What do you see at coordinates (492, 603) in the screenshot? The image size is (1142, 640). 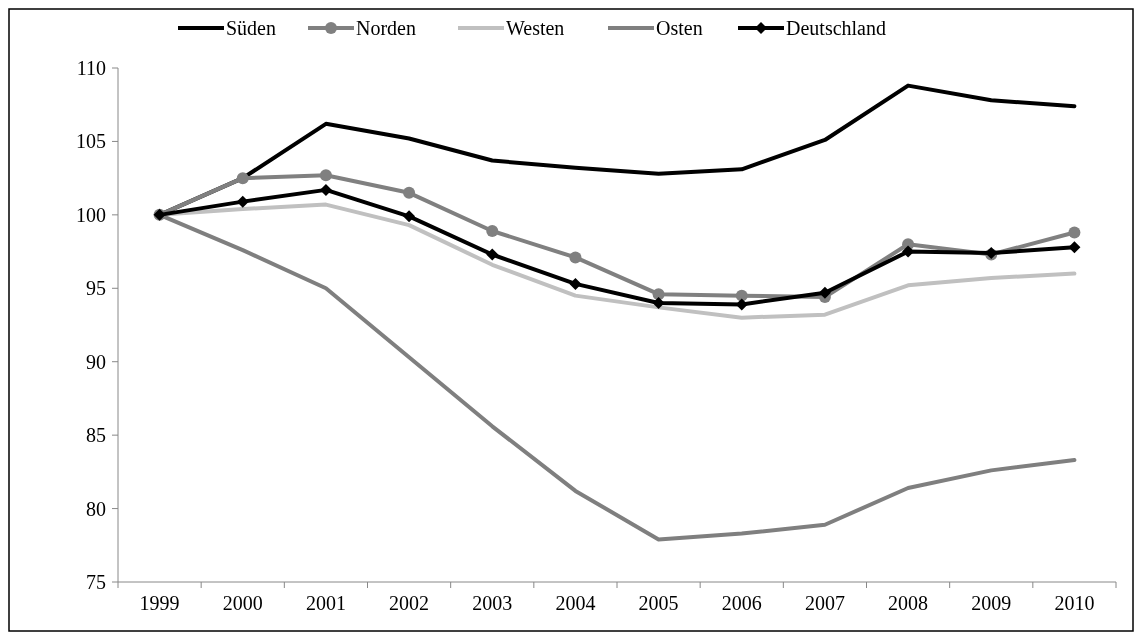 I see `x-tick-label: 2003` at bounding box center [492, 603].